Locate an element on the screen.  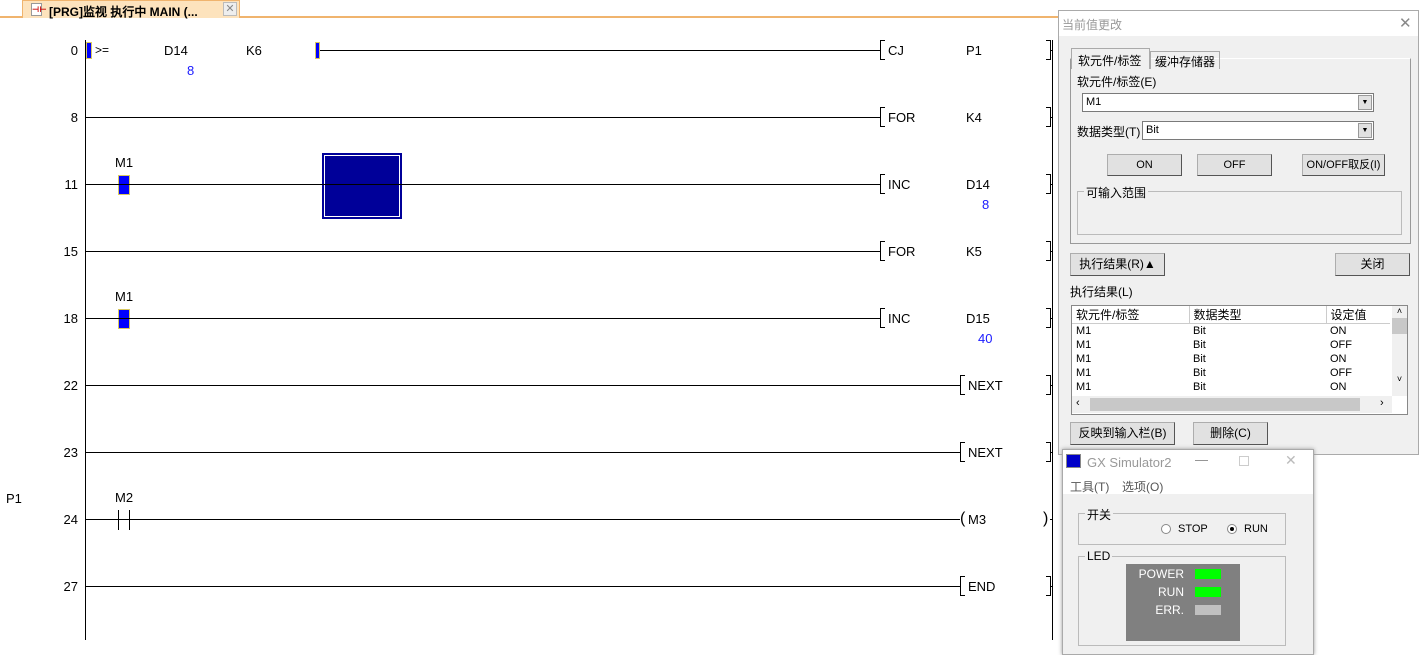
instruction-argument: D15 is located at coordinates (978, 318).